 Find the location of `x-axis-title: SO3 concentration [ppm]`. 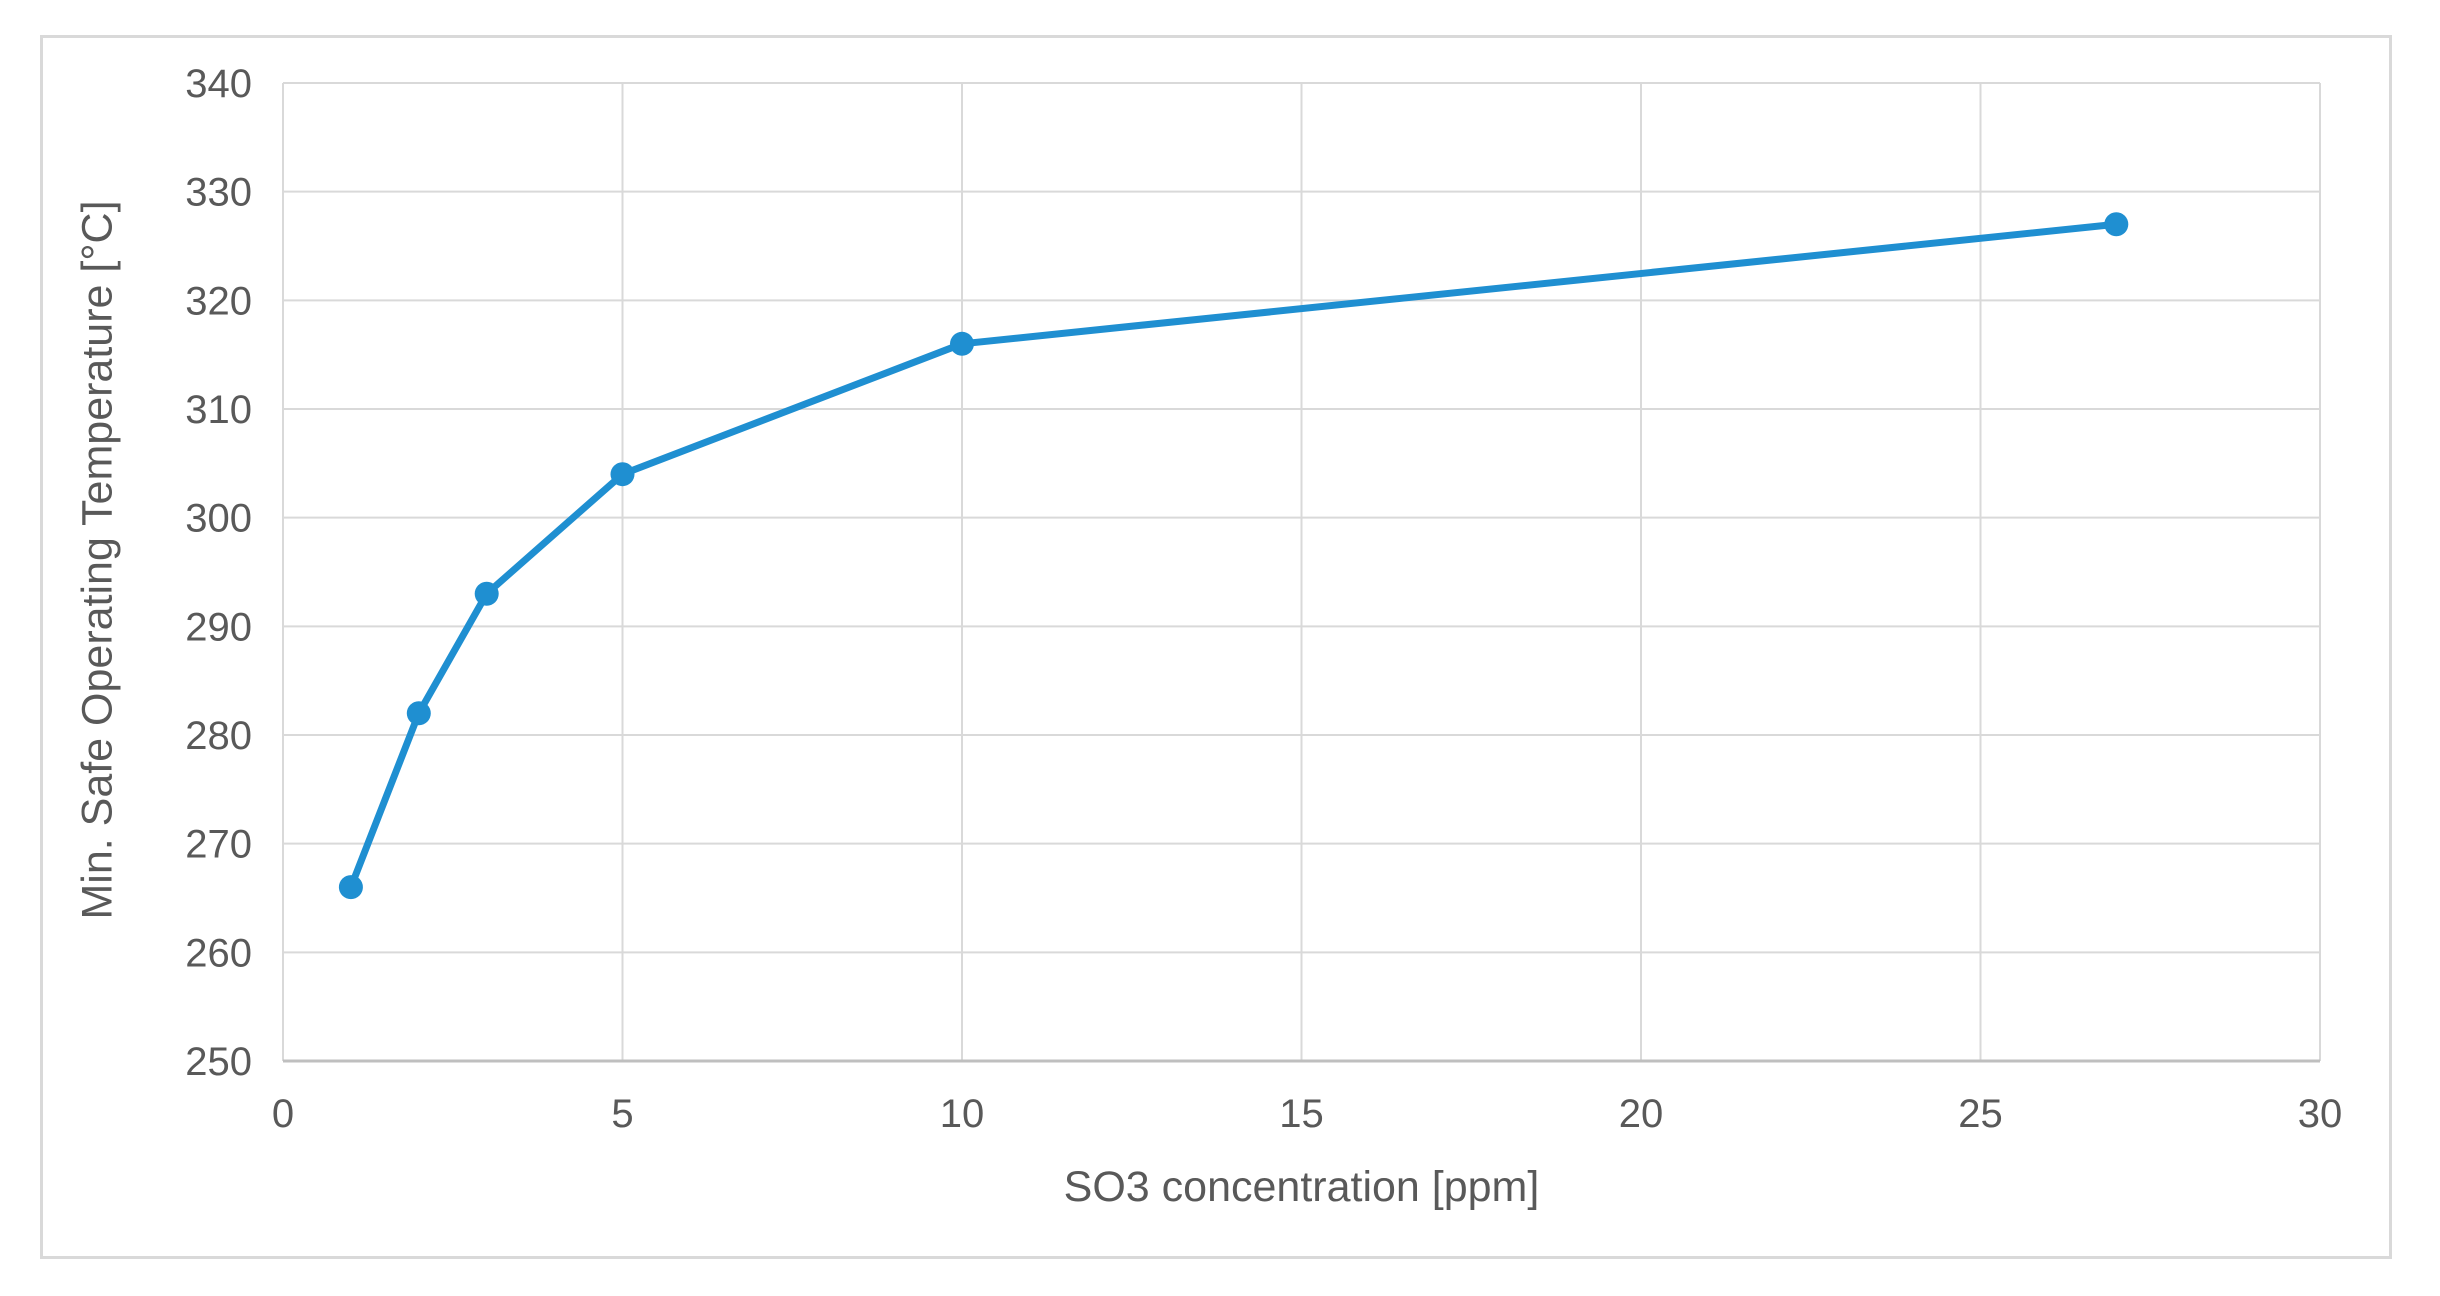

x-axis-title: SO3 concentration [ppm] is located at coordinates (1301, 1187).